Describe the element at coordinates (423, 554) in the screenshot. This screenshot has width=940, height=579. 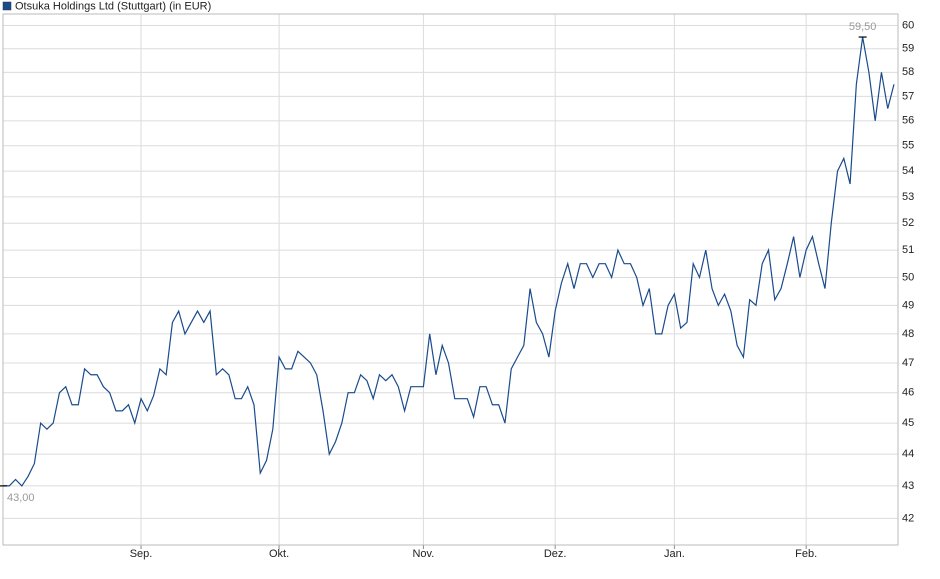
I see `x-tick-label: Nov.` at that location.